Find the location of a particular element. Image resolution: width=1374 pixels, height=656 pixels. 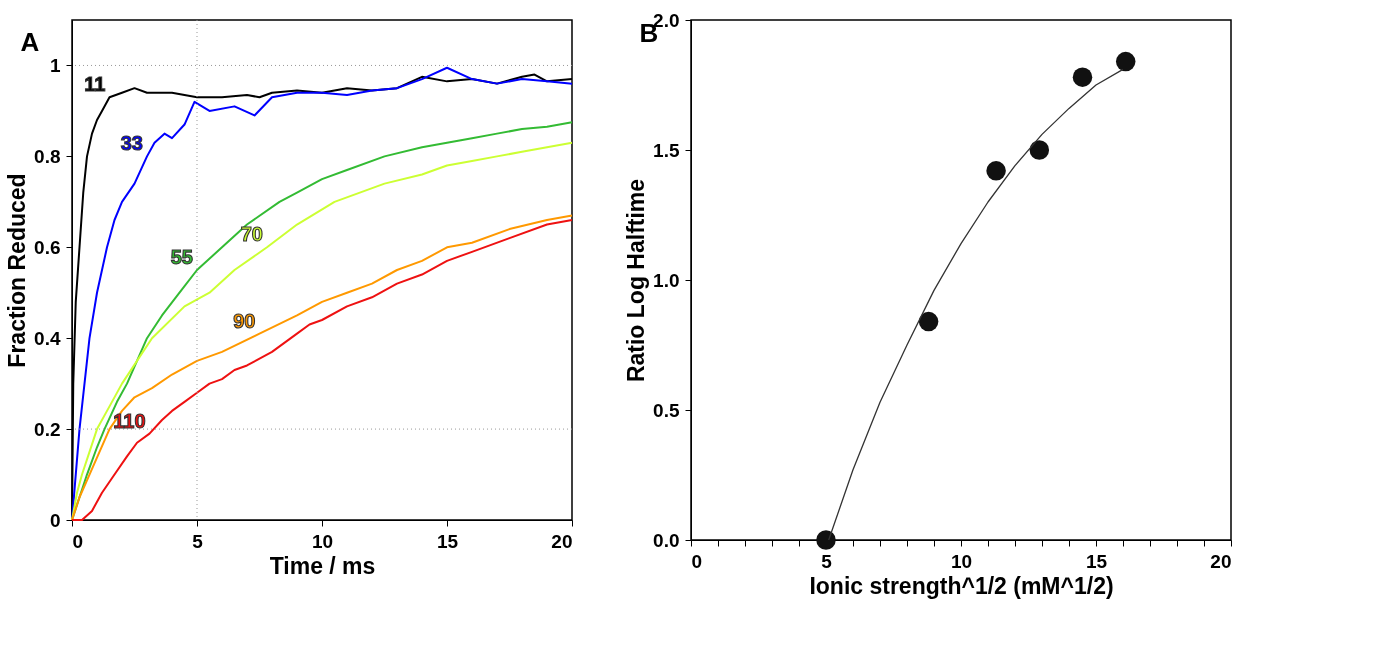

y-tick-label: 0.0 is located at coordinates (666, 540).